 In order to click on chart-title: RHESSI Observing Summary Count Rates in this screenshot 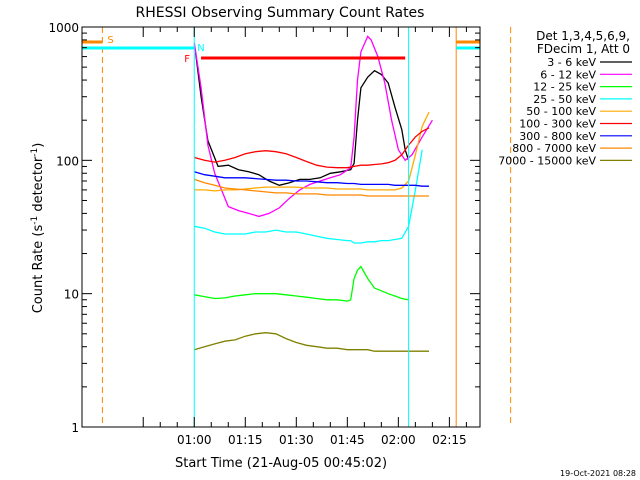, I will do `click(280, 13)`.